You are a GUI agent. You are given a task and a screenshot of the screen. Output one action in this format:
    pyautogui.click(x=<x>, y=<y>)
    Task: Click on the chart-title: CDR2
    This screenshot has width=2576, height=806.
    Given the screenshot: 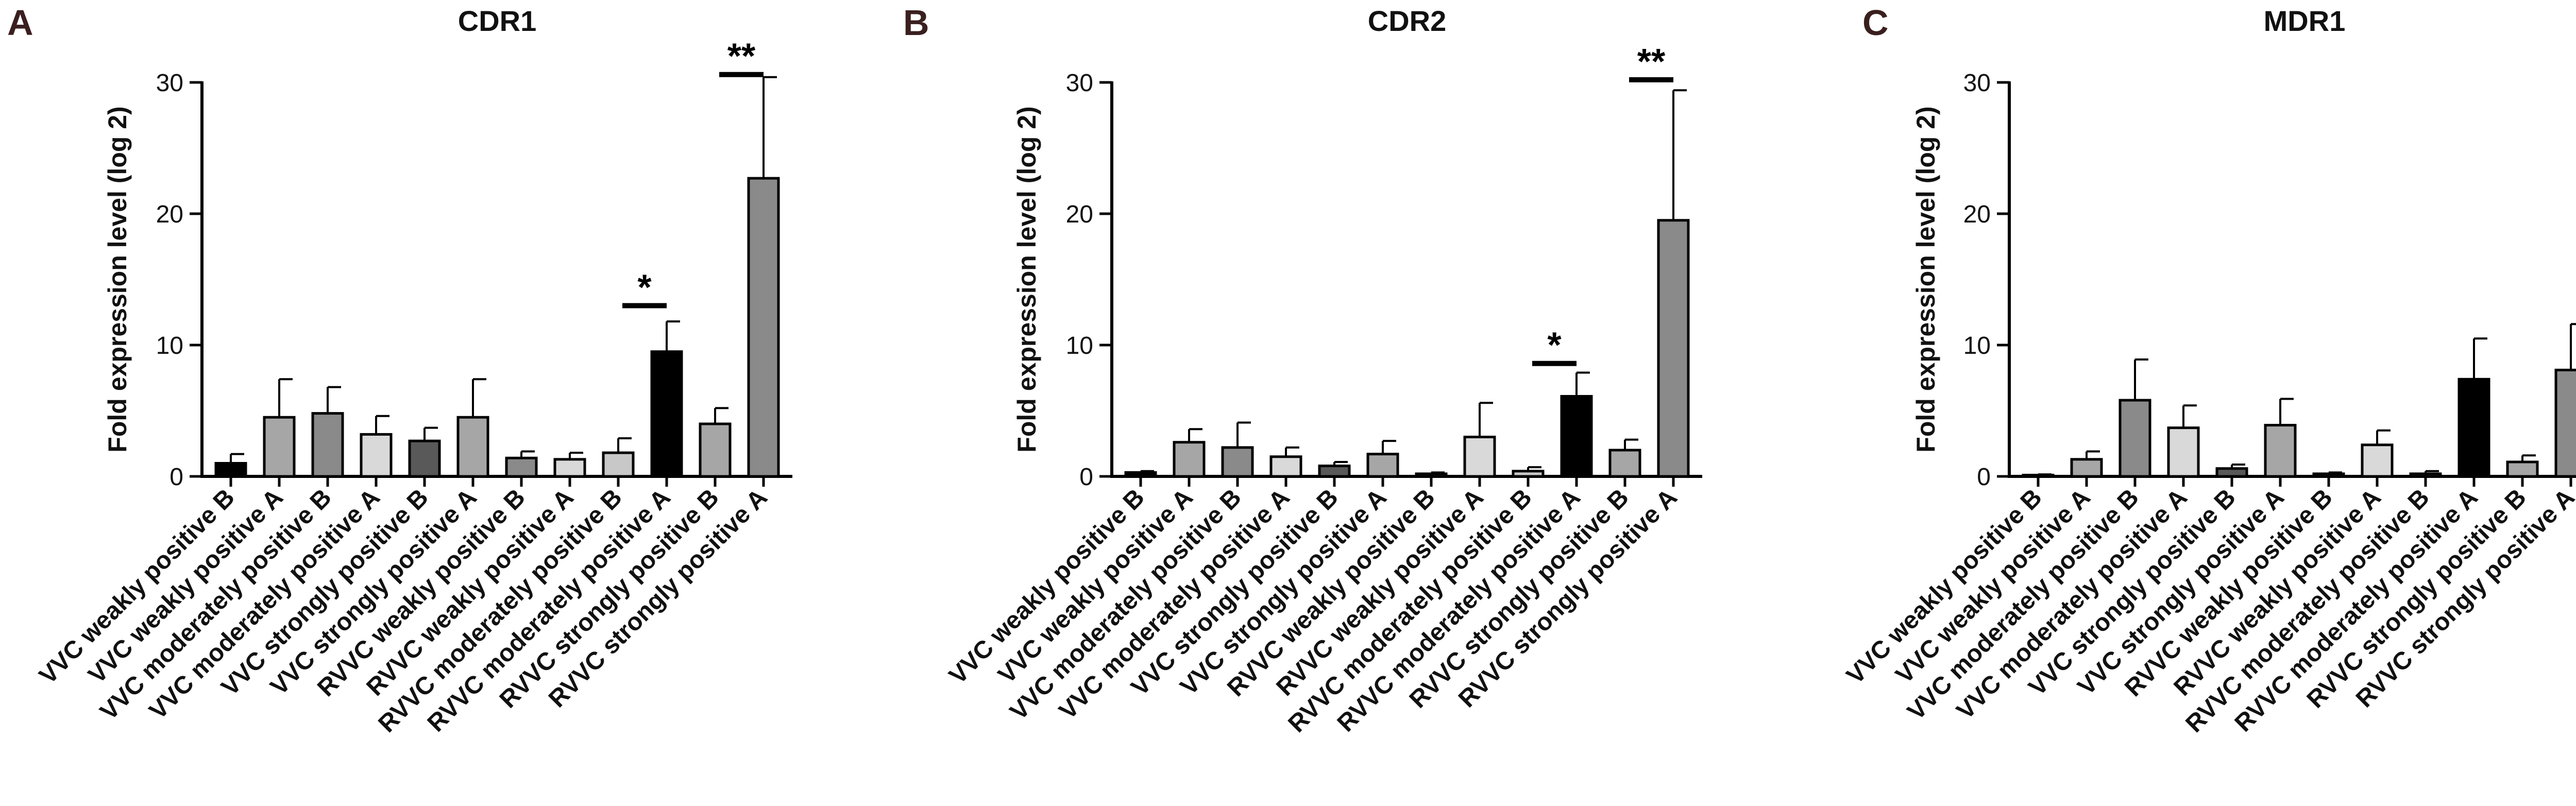 What is the action you would take?
    pyautogui.click(x=1407, y=21)
    